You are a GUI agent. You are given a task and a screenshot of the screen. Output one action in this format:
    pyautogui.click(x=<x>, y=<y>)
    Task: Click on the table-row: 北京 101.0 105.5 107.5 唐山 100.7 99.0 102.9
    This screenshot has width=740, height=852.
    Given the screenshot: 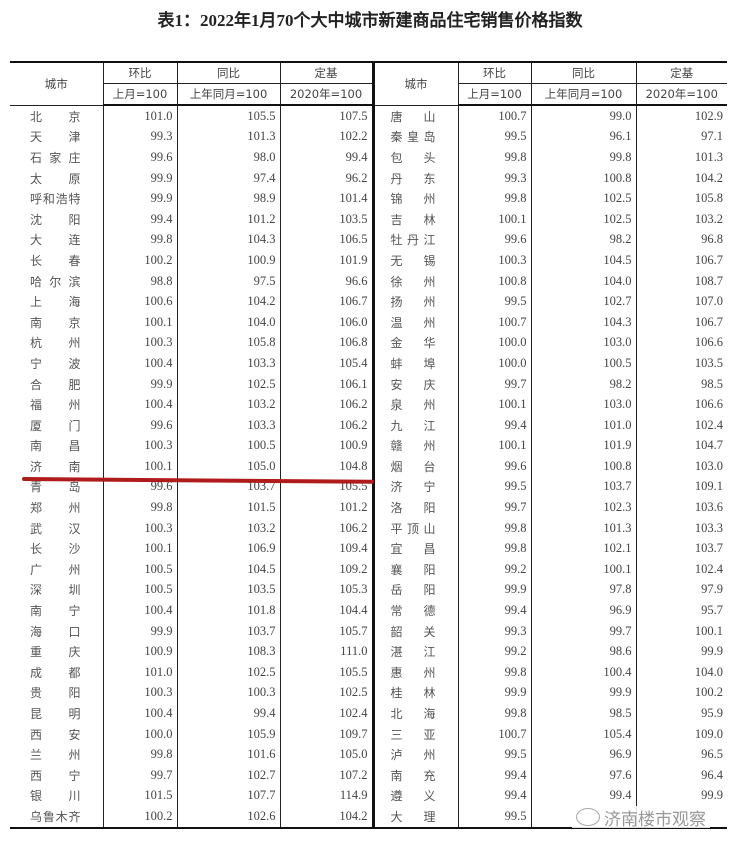 What is the action you would take?
    pyautogui.click(x=368, y=116)
    